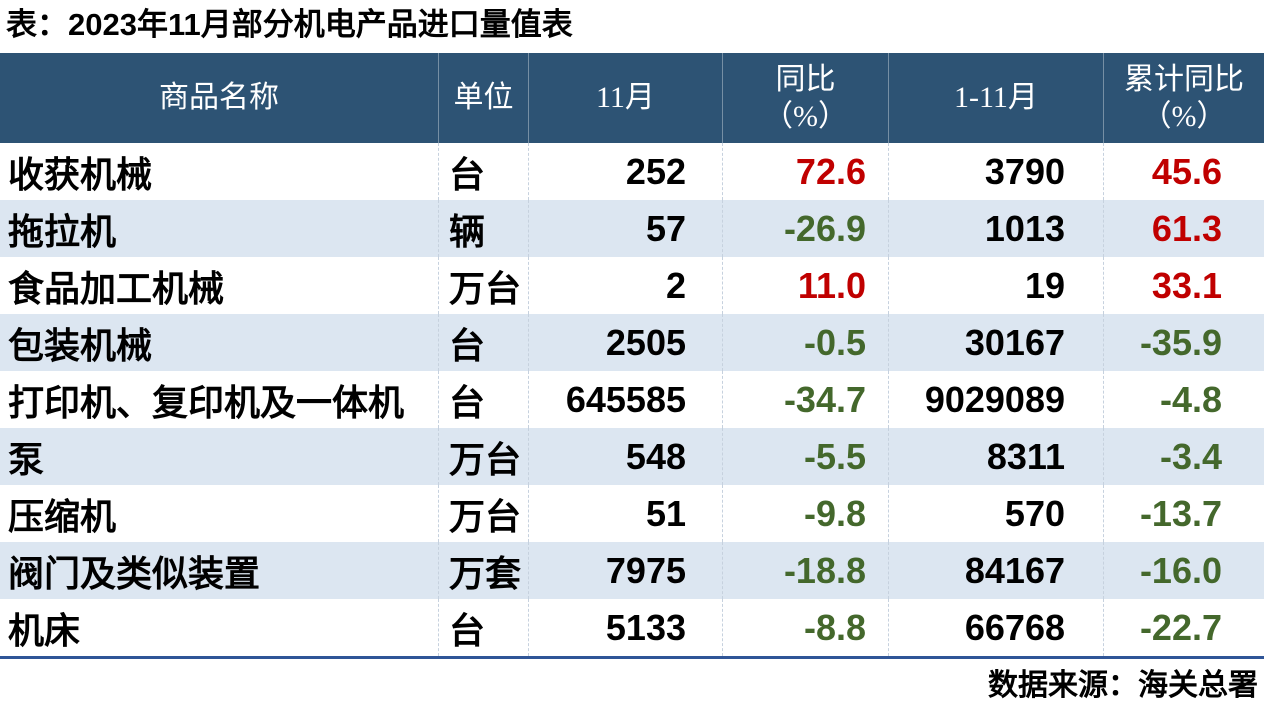 The height and width of the screenshot is (712, 1264). Describe the element at coordinates (80, 174) in the screenshot. I see `product-name-cell: 收获机械` at that location.